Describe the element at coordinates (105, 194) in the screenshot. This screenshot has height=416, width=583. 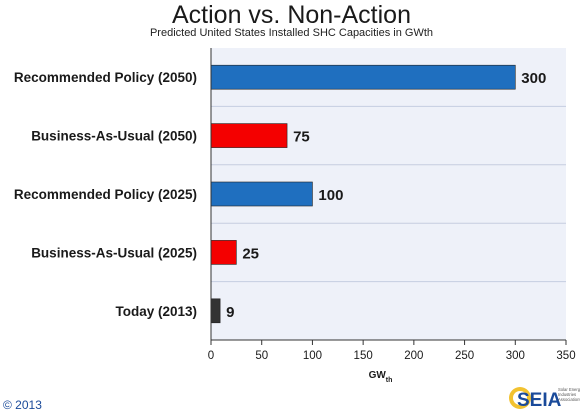
I see `category-label-2: Recommended Policy (2025)` at that location.